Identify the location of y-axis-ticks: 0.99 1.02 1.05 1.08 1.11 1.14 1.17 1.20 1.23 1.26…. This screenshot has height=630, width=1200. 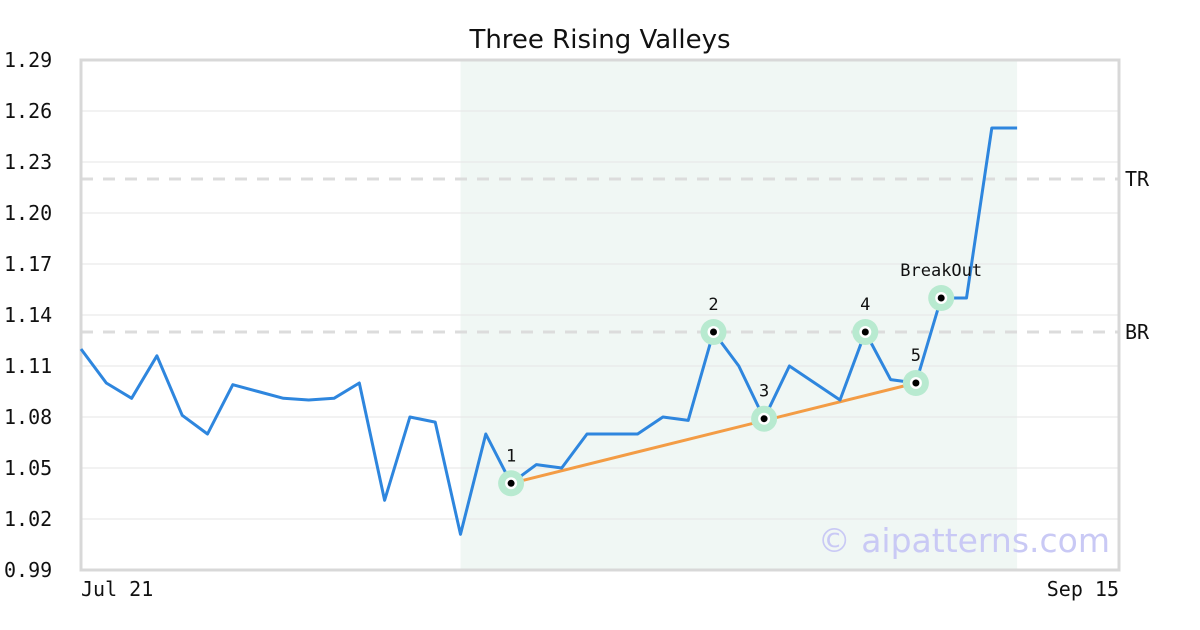
(28, 315).